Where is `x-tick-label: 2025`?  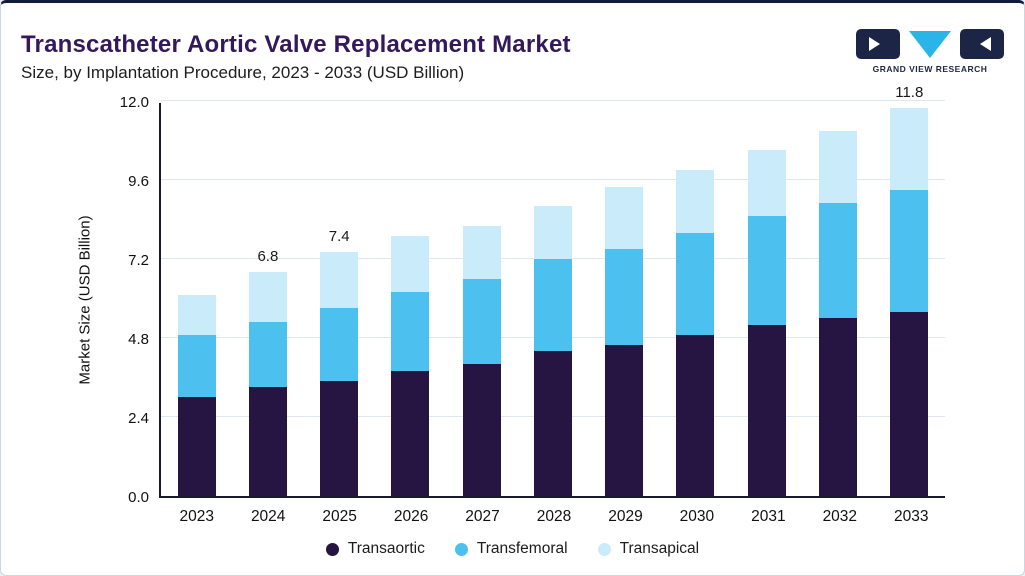
x-tick-label: 2025 is located at coordinates (339, 516).